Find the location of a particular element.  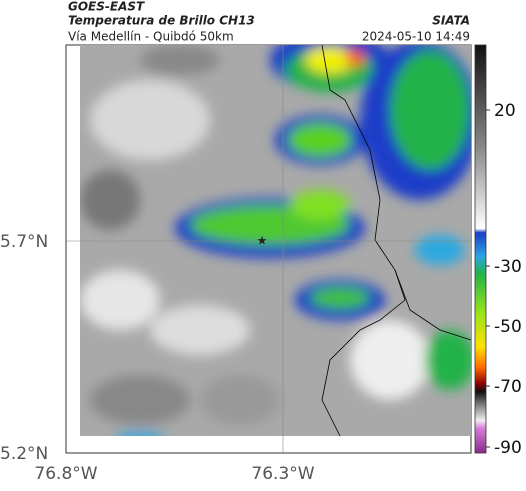

source: GOES-EAST is located at coordinates (106, 7).